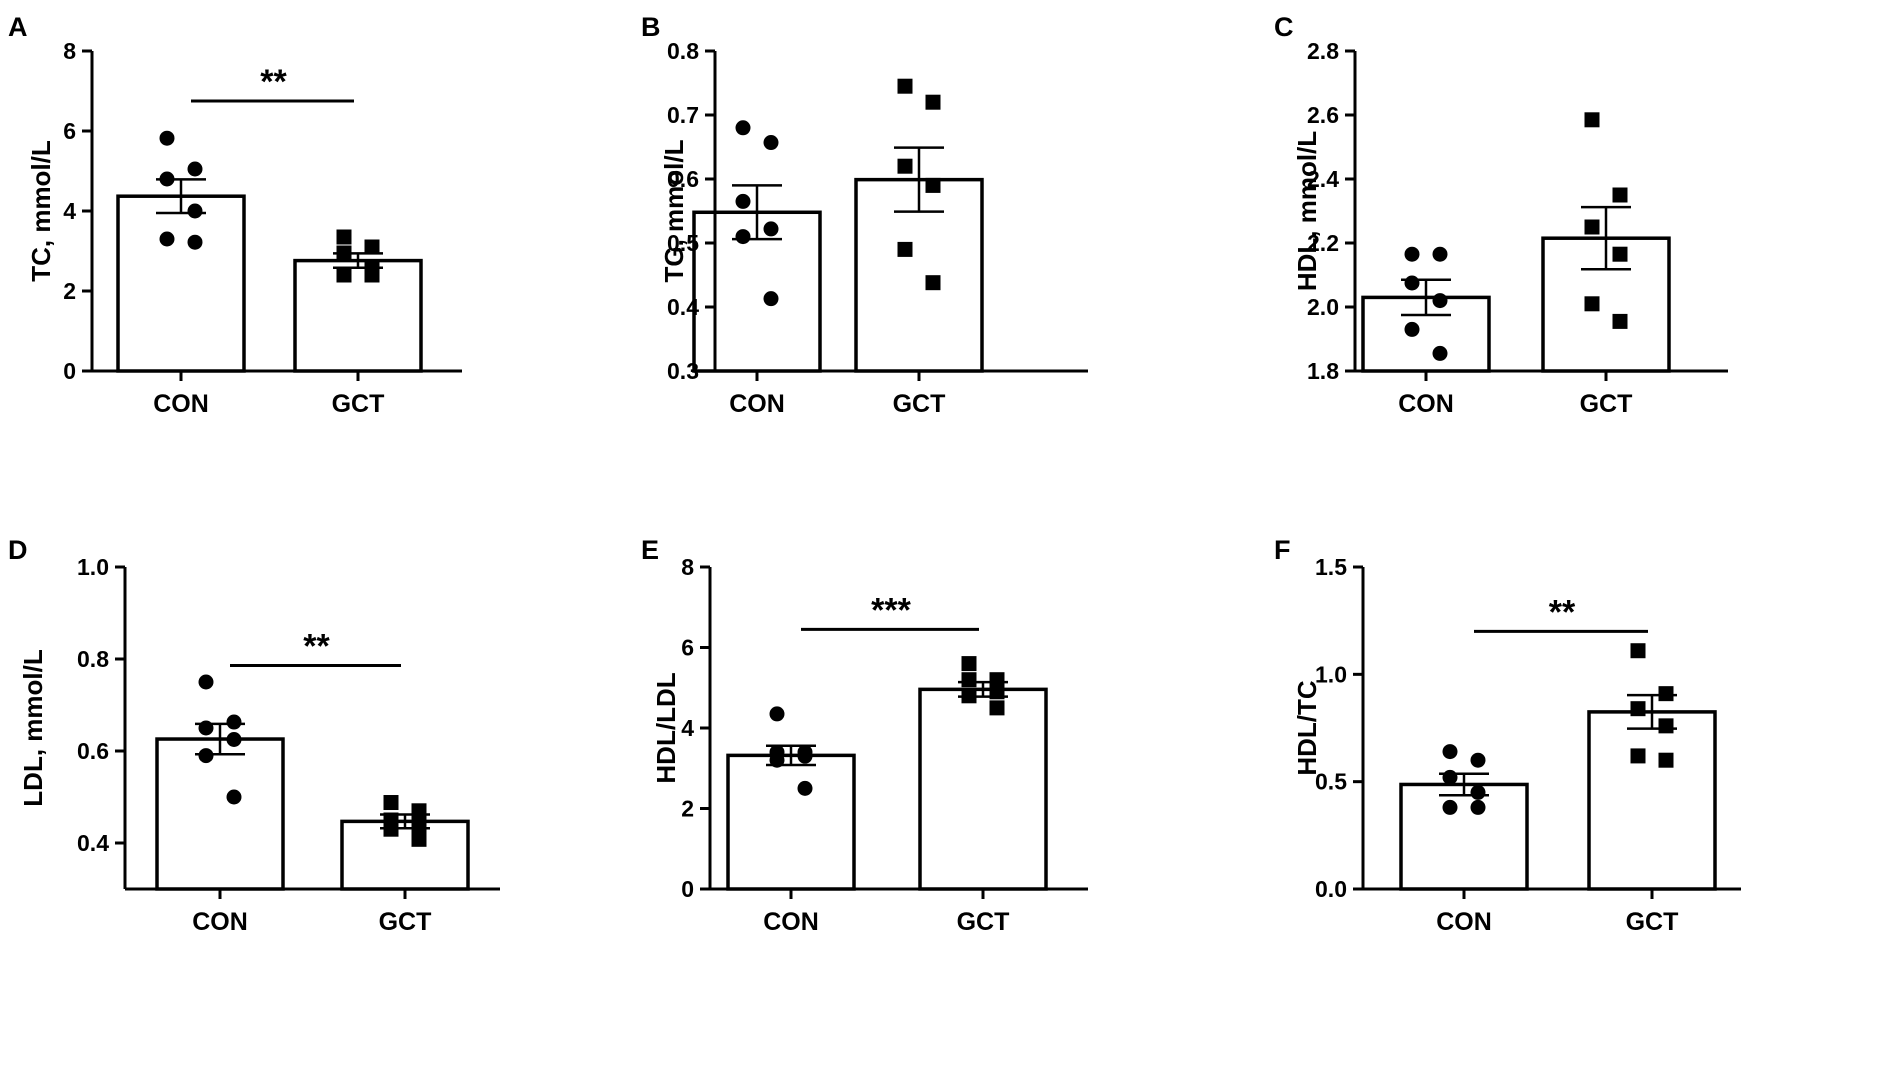 The width and height of the screenshot is (1900, 1077). What do you see at coordinates (683, 51) in the screenshot?
I see `y-tick-label: 0.8` at bounding box center [683, 51].